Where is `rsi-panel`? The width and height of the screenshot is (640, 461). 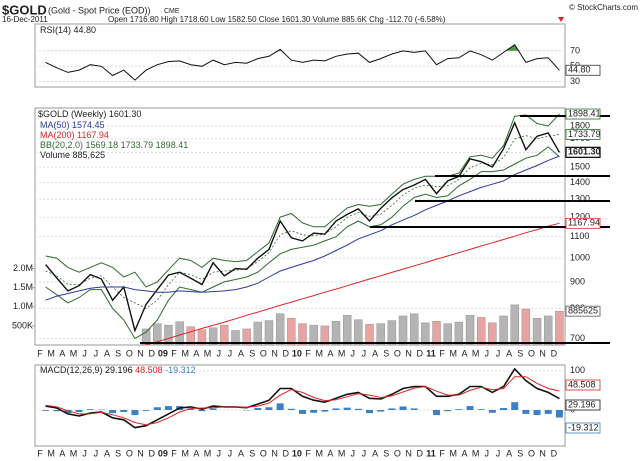 rsi-panel is located at coordinates (300, 55).